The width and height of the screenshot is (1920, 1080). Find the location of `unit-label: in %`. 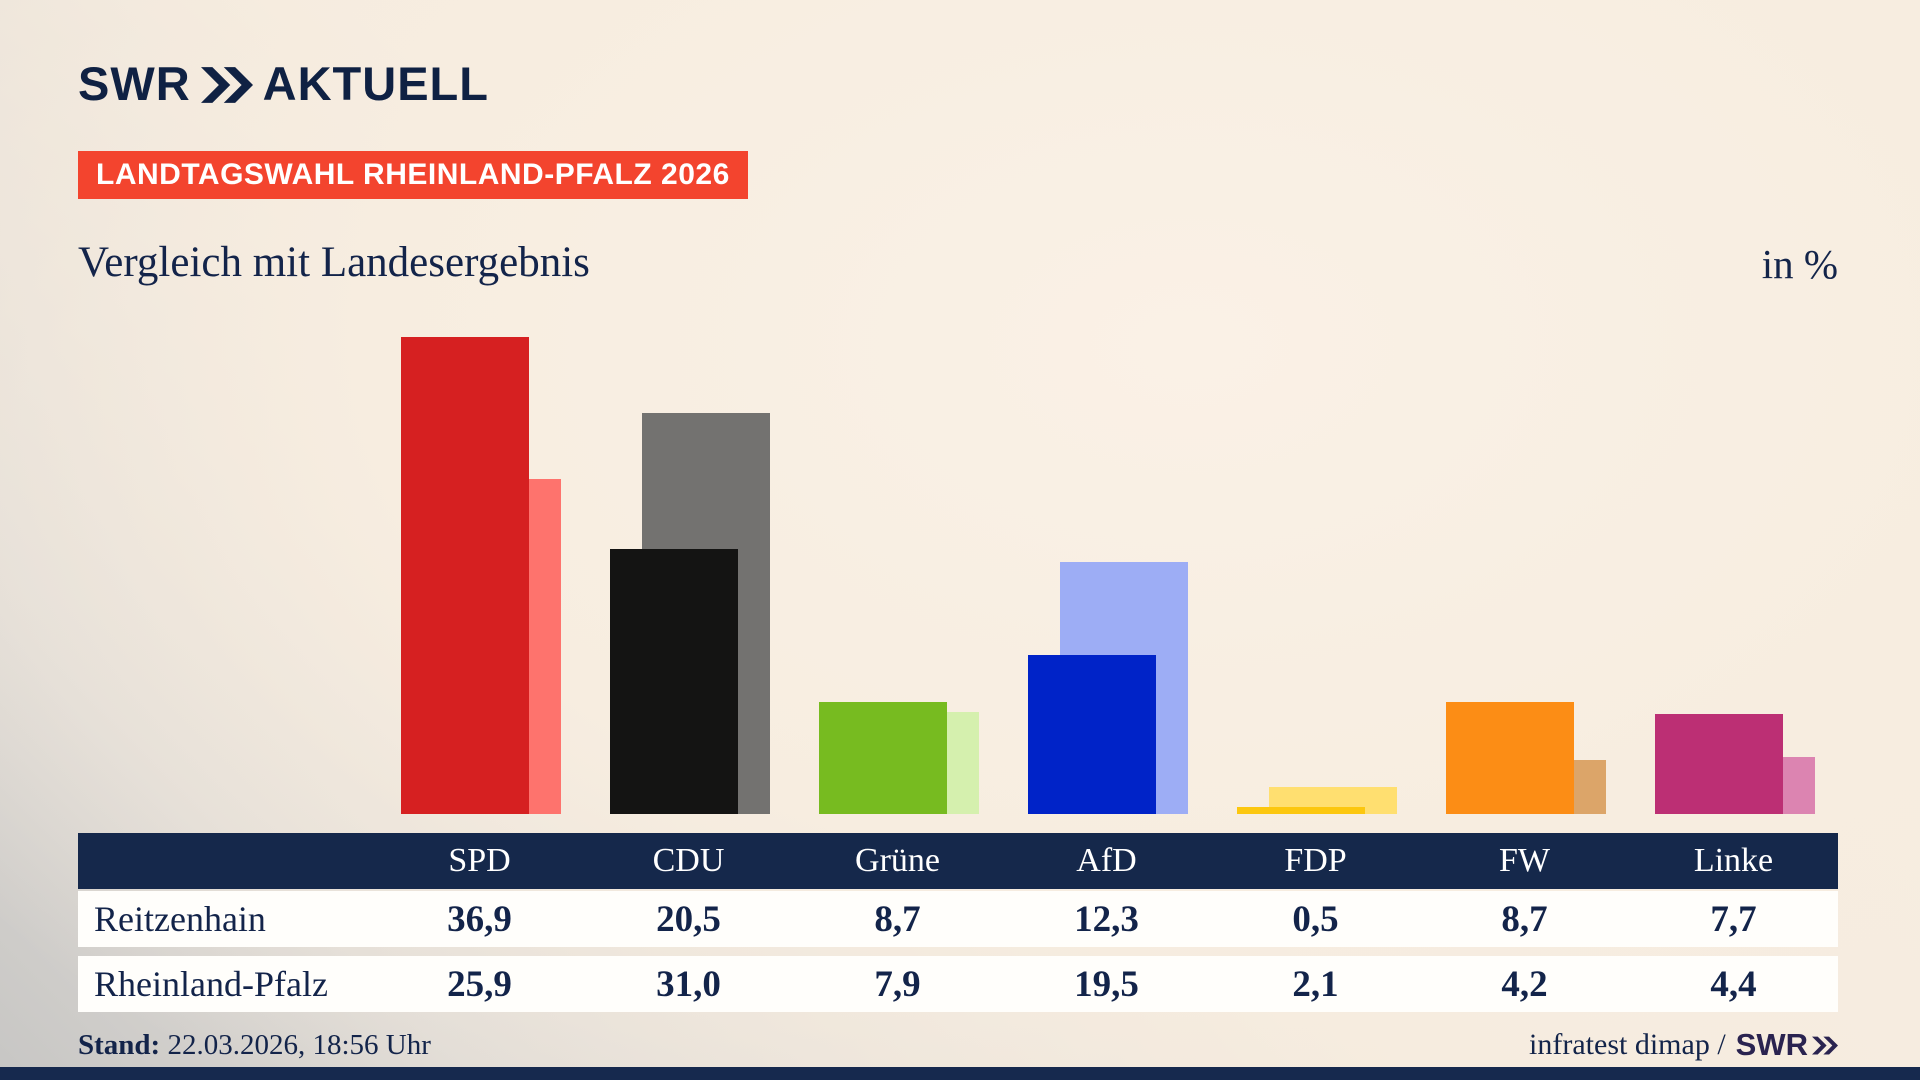

unit-label: in % is located at coordinates (1799, 264).